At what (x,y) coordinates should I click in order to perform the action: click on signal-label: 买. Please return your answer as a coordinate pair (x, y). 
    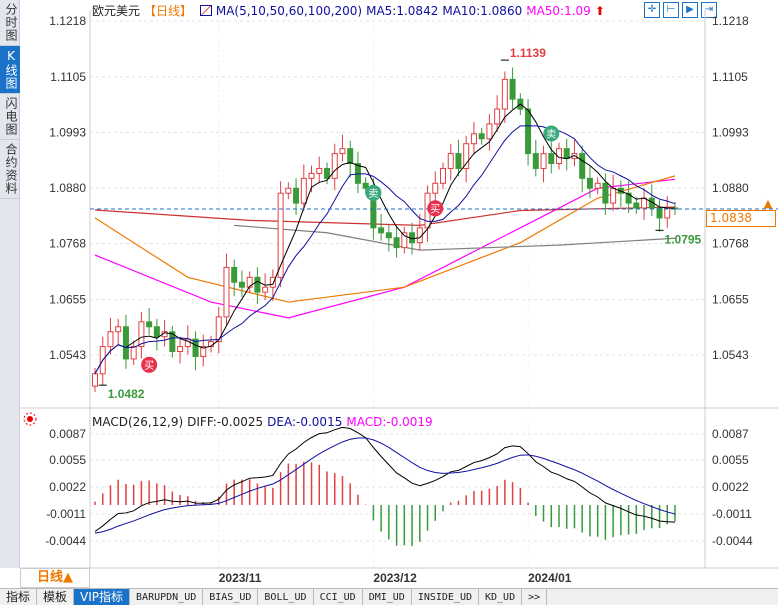
    Looking at the image, I should click on (149, 366).